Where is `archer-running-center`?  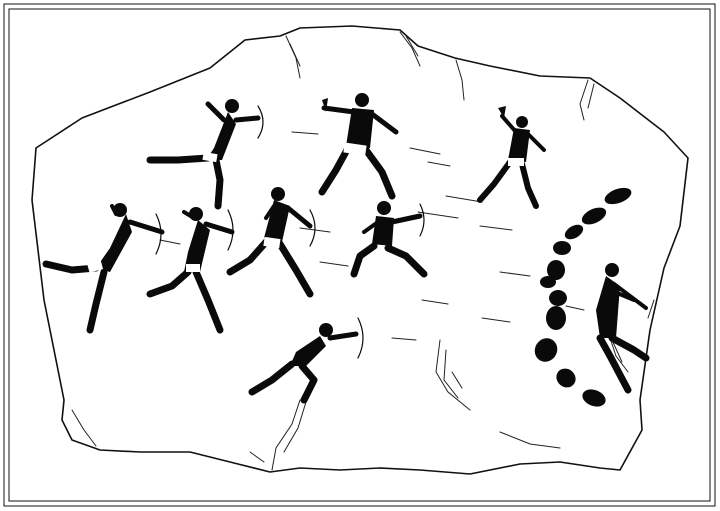
archer-running-center is located at coordinates (271, 242).